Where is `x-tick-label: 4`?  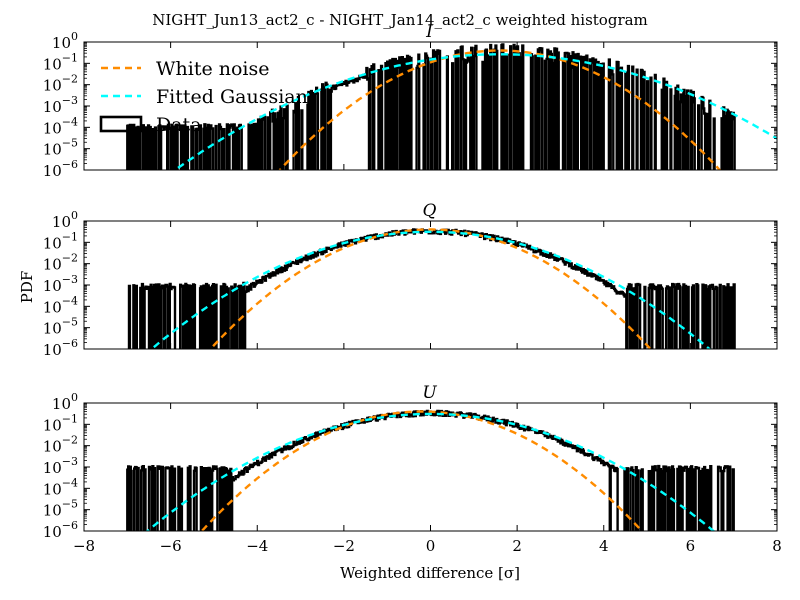 x-tick-label: 4 is located at coordinates (604, 546).